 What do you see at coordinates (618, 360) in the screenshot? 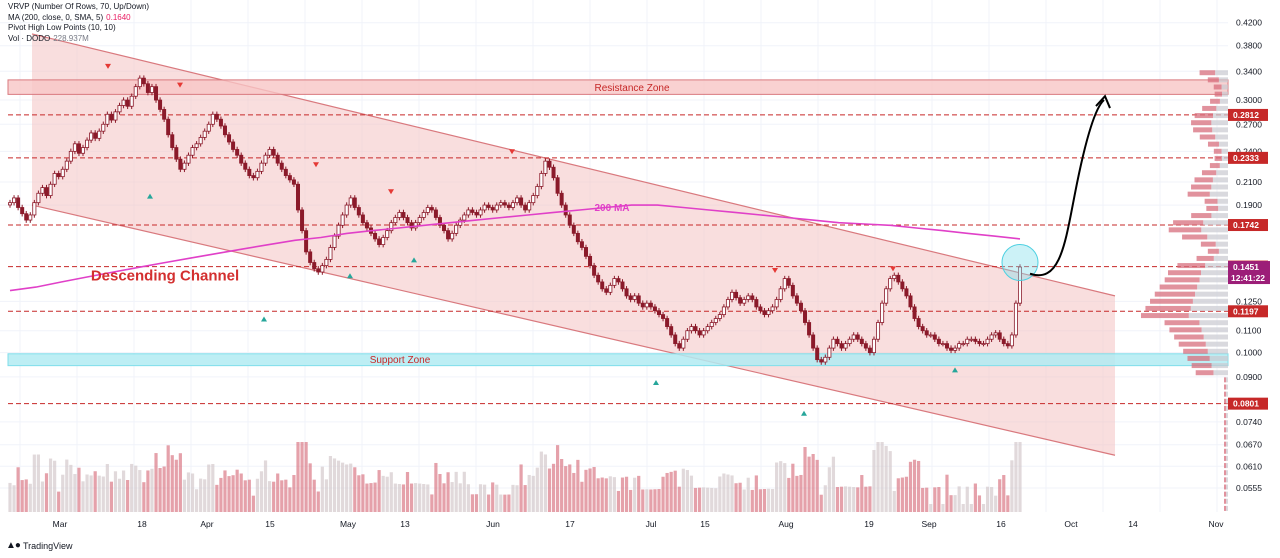
I see `support-zone` at bounding box center [618, 360].